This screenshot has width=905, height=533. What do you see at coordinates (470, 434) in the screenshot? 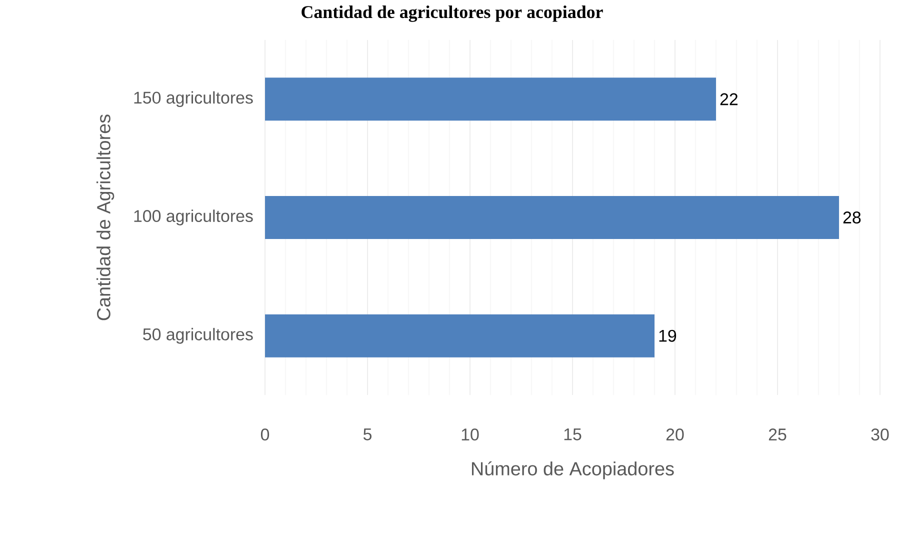
I see `x-tick-label: 10` at bounding box center [470, 434].